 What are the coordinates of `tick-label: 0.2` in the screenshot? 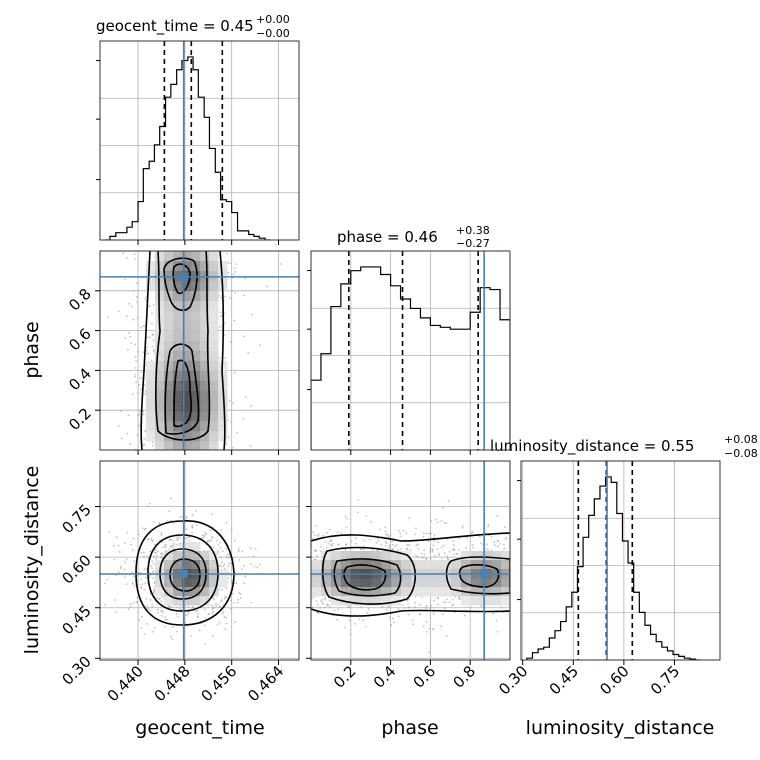 It's located at (80, 419).